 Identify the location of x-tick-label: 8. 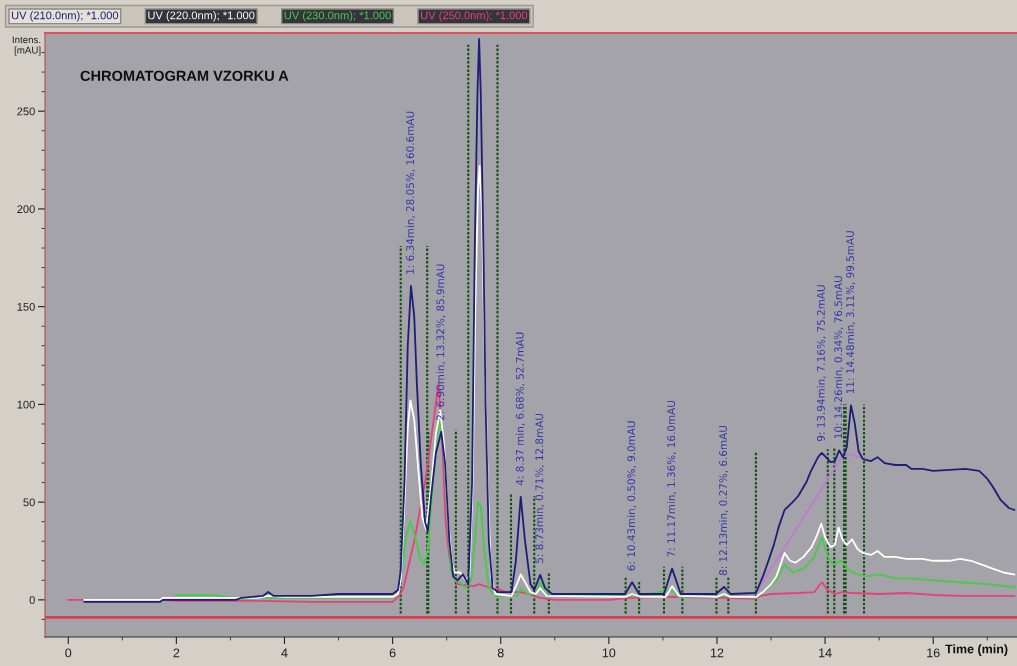
(500, 653).